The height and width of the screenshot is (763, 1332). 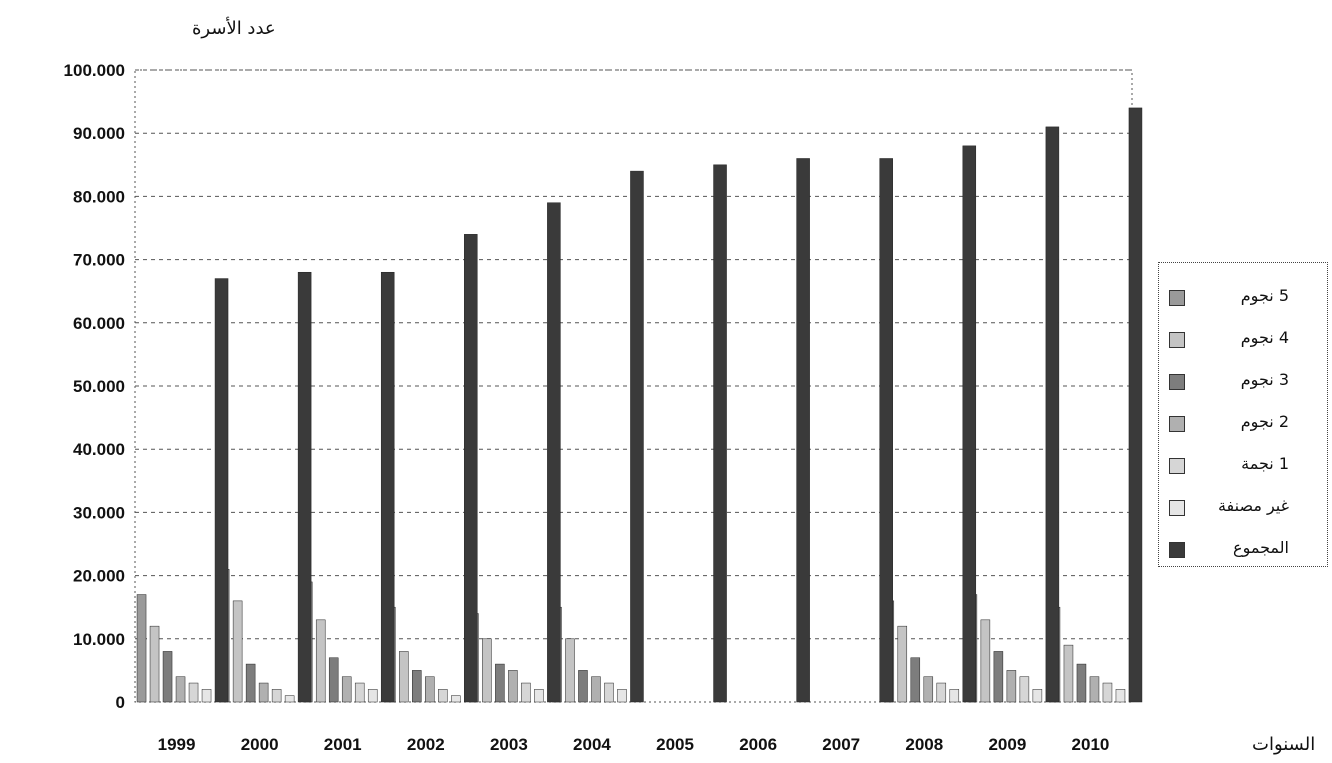 What do you see at coordinates (592, 744) in the screenshot?
I see `x-tick-label: 2004` at bounding box center [592, 744].